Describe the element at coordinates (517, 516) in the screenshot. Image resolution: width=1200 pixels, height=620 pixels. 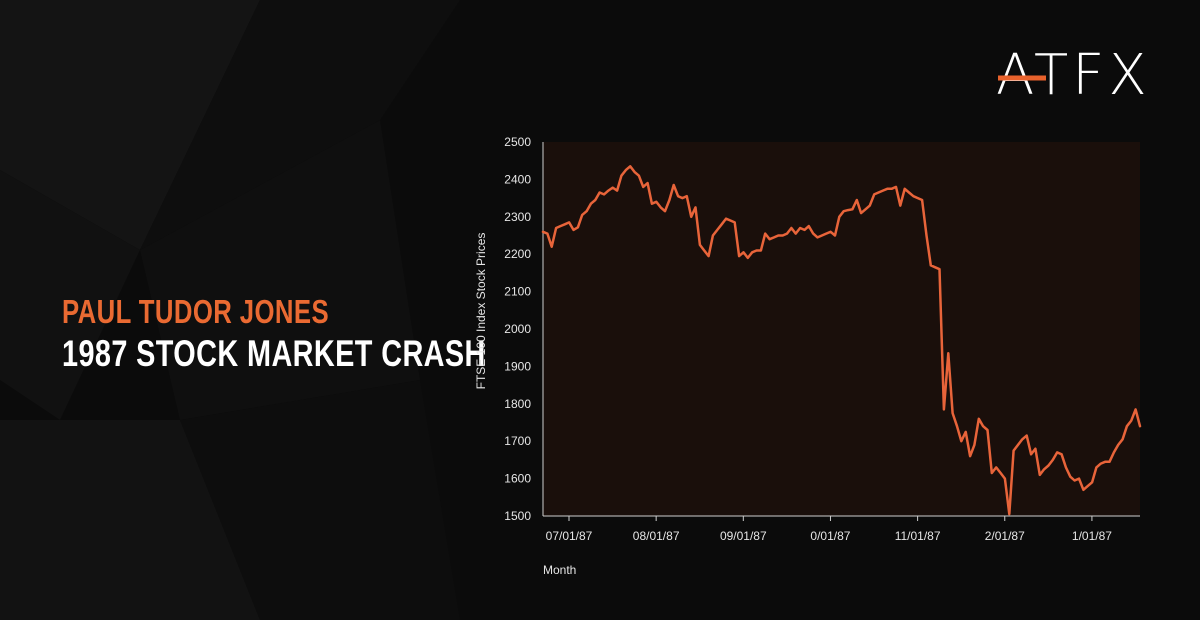
I see `y-tick-label: 1500` at that location.